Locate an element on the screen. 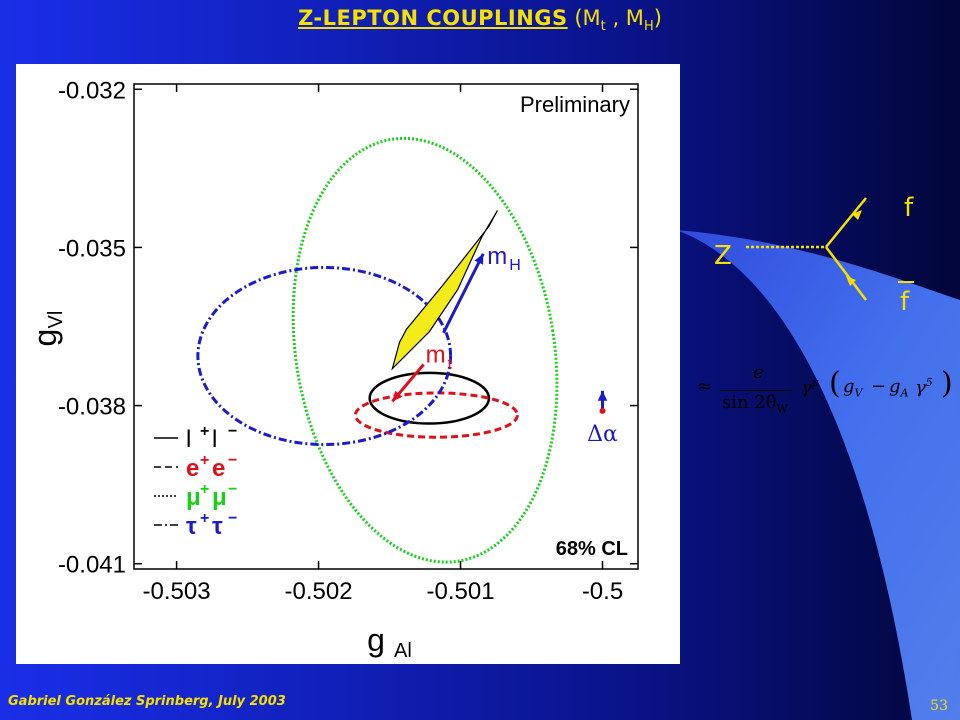 Image resolution: width=960 pixels, height=720 pixels. title-sub-prefix: (M is located at coordinates (587, 18).